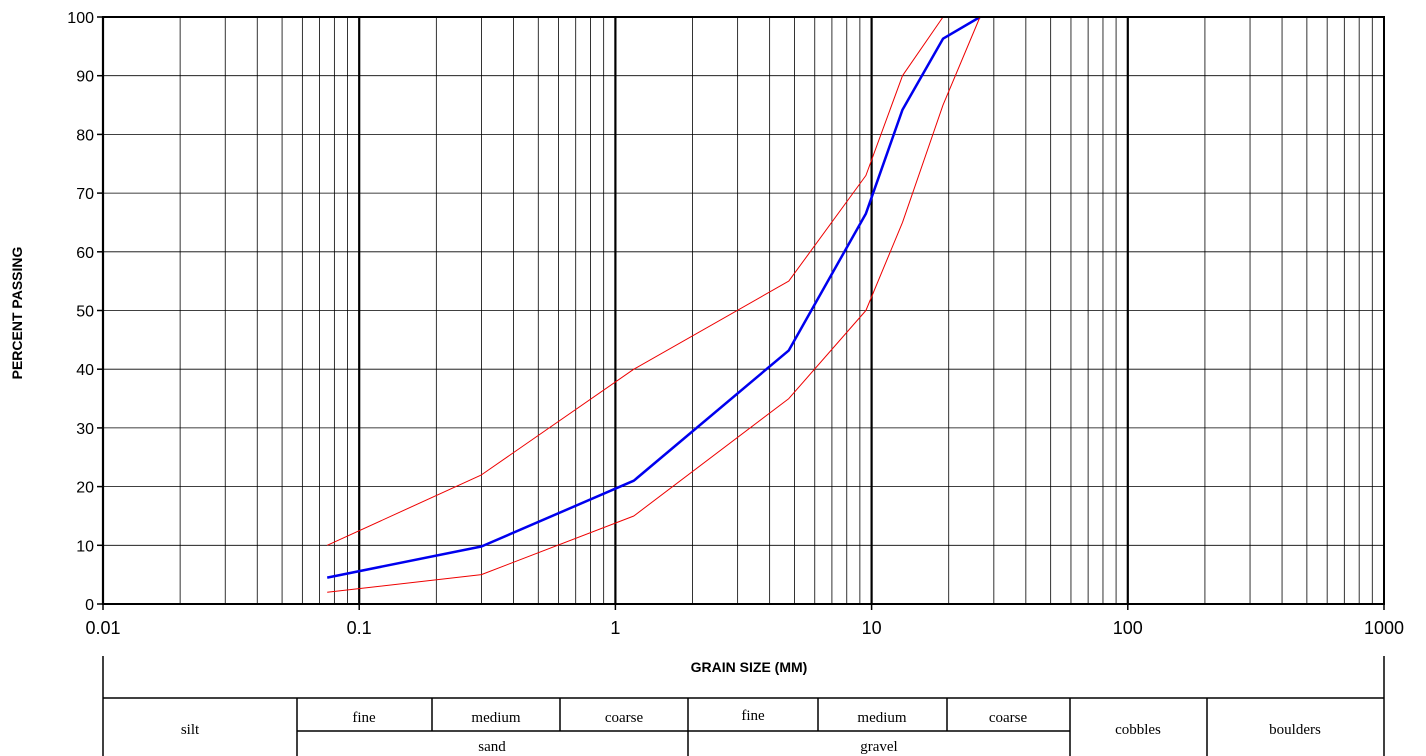  Describe the element at coordinates (85, 77) in the screenshot. I see `y-tick-label: 90` at that location.